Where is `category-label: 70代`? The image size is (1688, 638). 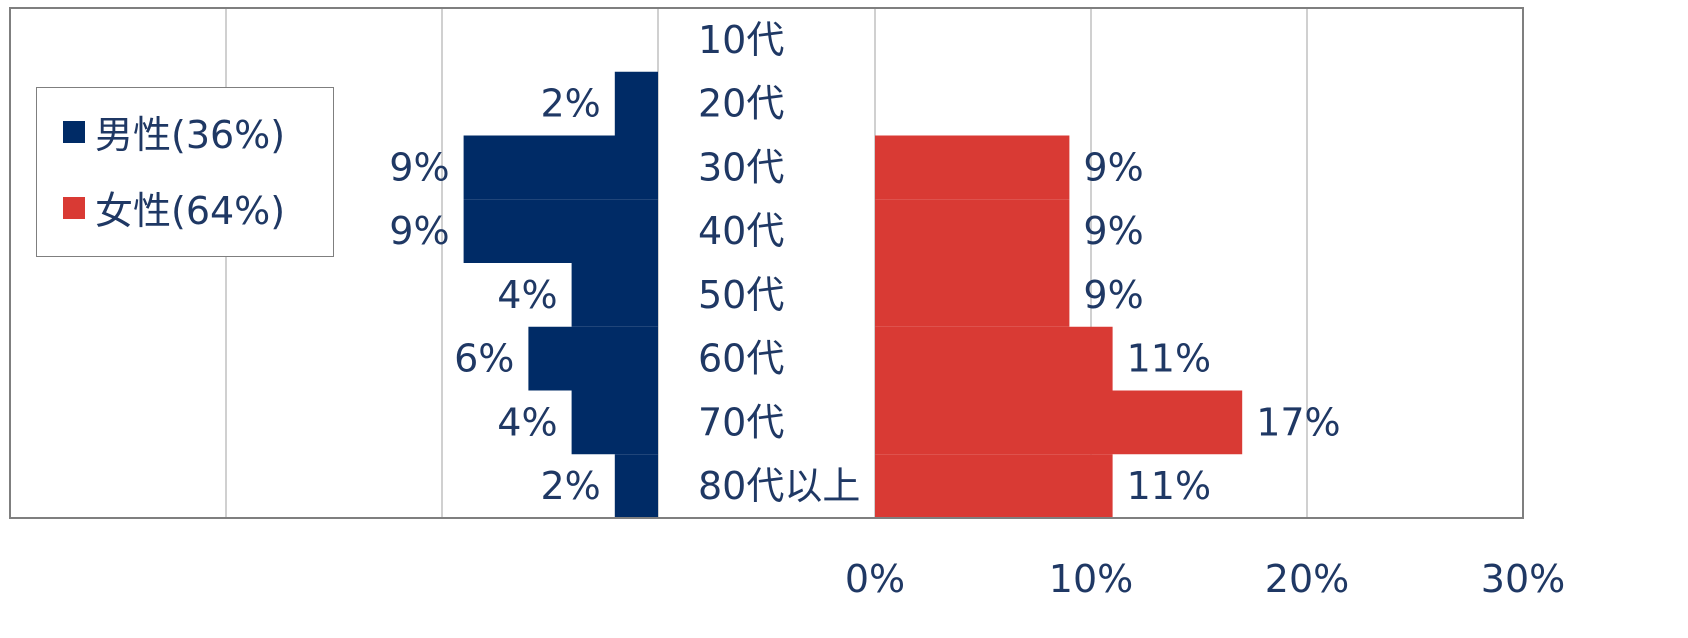
category-label: 70代 is located at coordinates (741, 422).